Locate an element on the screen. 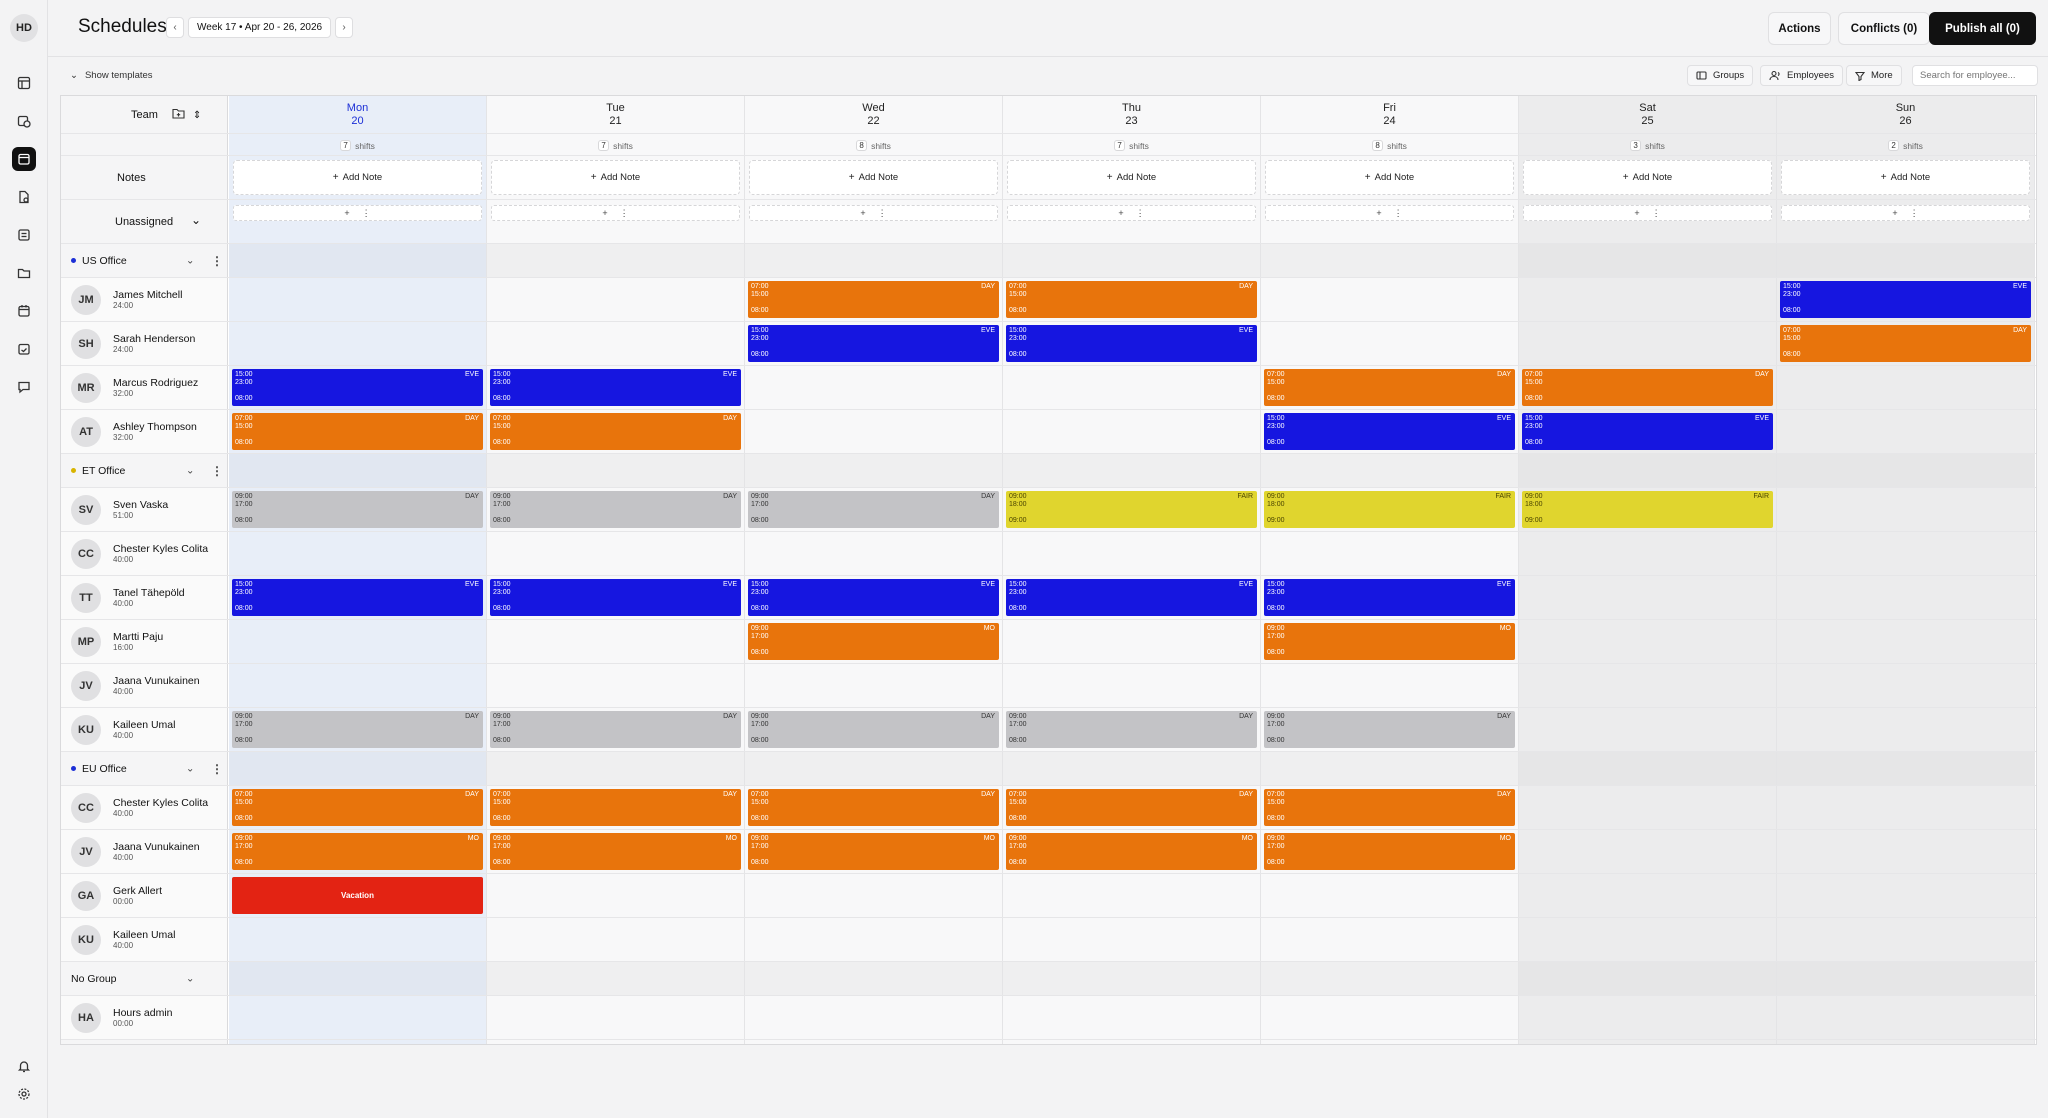  group-header: US Office ⌄ ⋮ is located at coordinates (144, 260).